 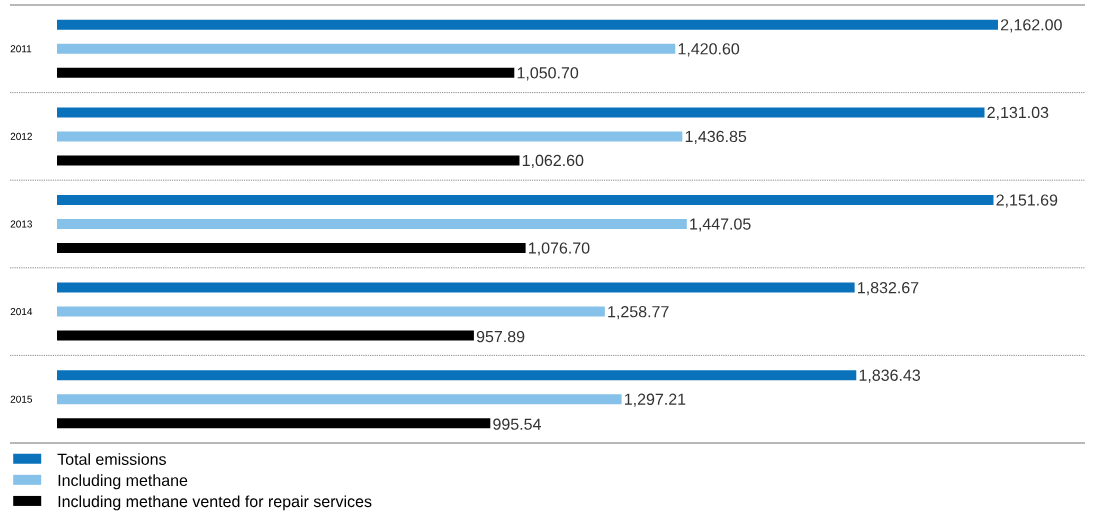 I want to click on data-label: 1,836.43, so click(x=890, y=376).